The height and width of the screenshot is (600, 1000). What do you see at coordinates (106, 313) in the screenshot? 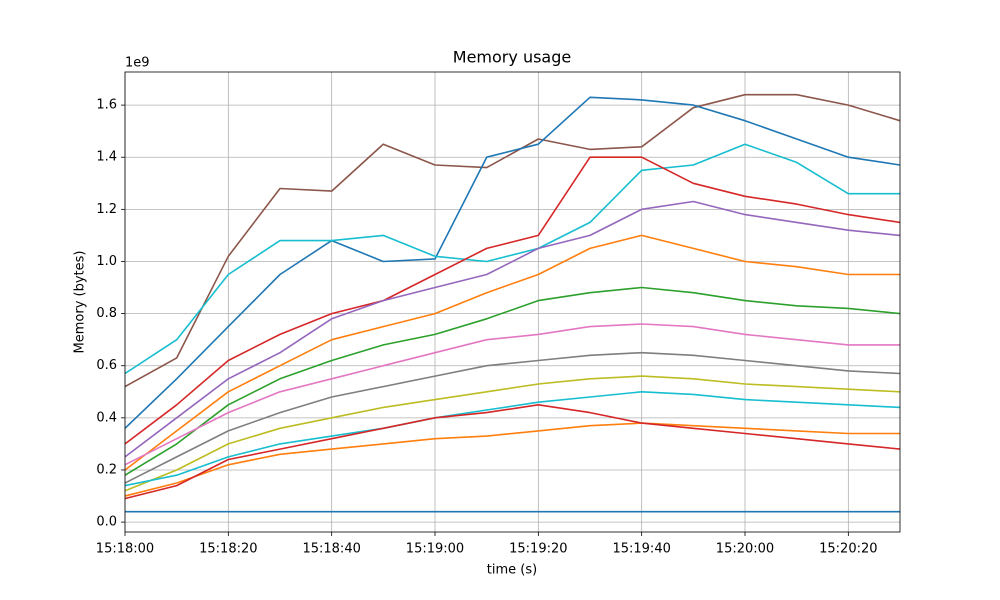
I see `y-tick-label: 0.8` at bounding box center [106, 313].